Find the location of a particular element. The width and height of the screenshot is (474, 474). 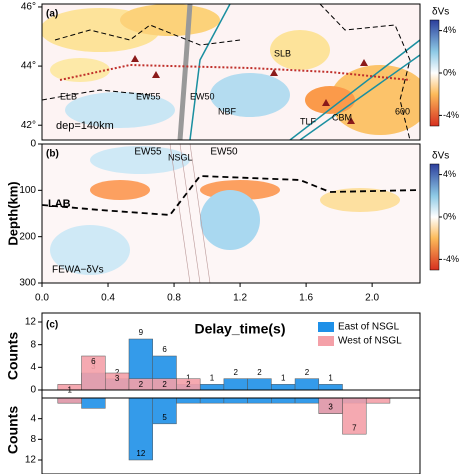

annotation: ELB is located at coordinates (68, 96).